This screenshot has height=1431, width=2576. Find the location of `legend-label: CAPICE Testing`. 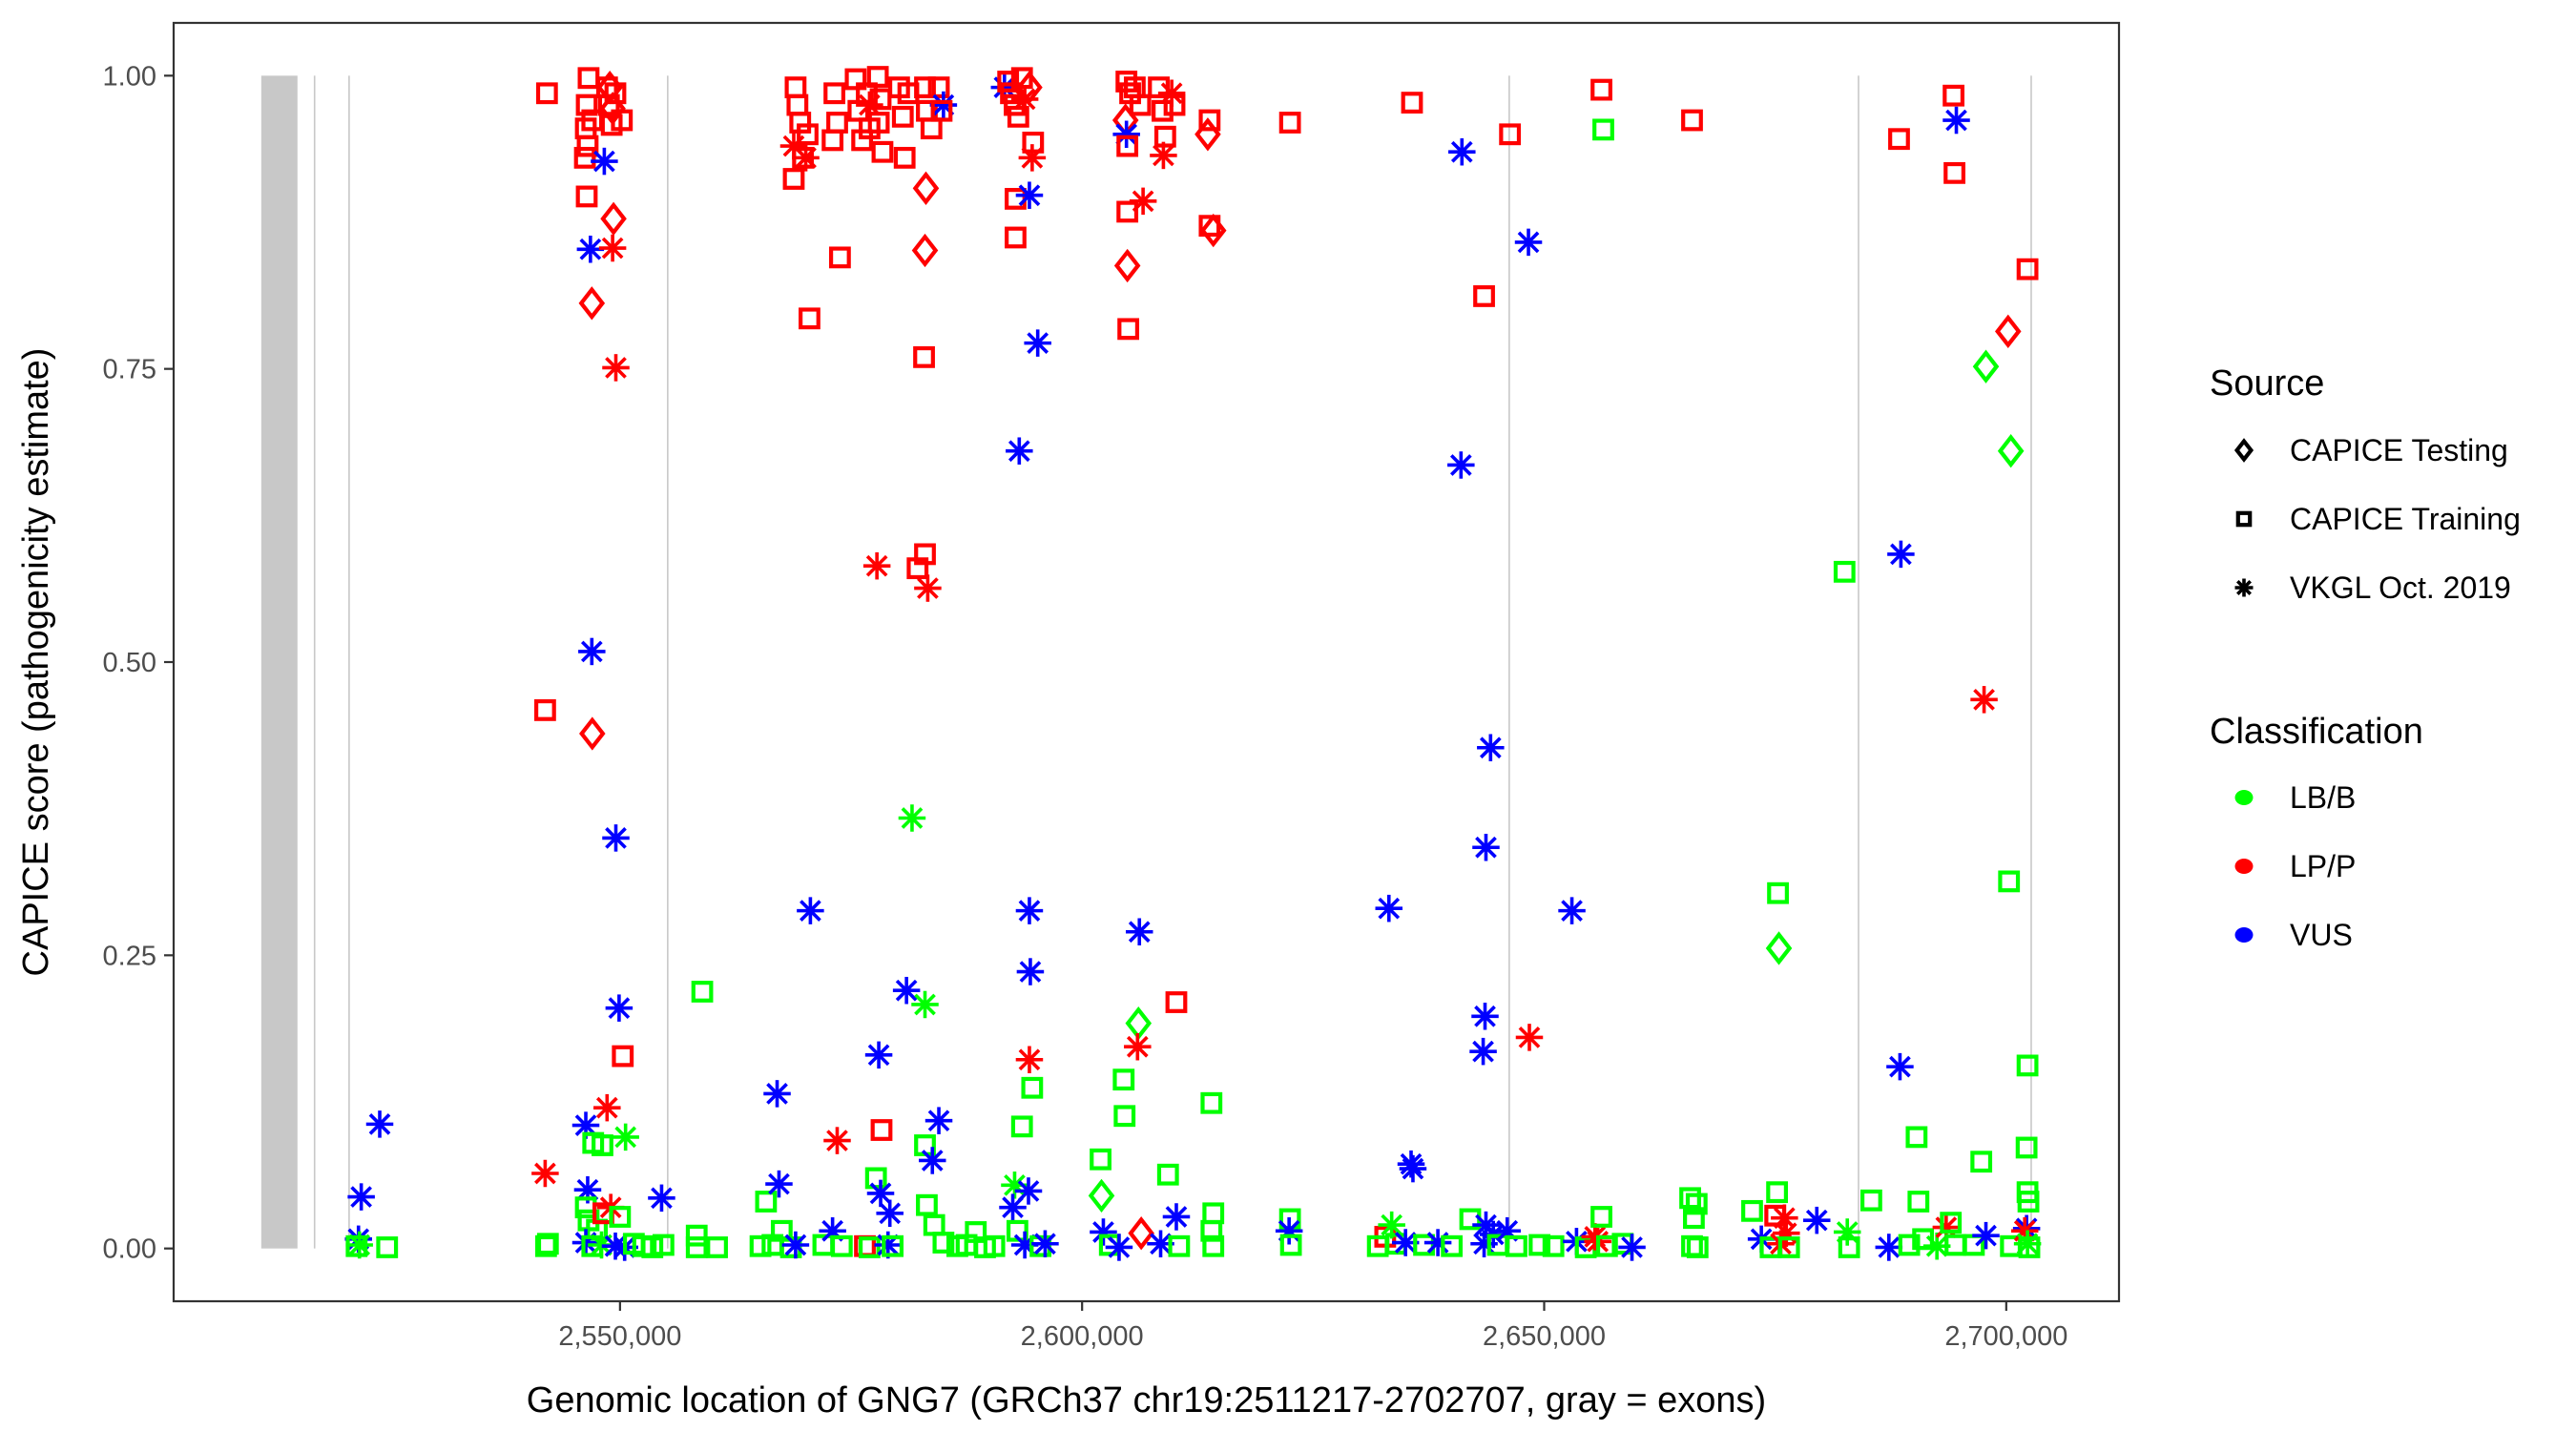

legend-label: CAPICE Testing is located at coordinates (2399, 450).